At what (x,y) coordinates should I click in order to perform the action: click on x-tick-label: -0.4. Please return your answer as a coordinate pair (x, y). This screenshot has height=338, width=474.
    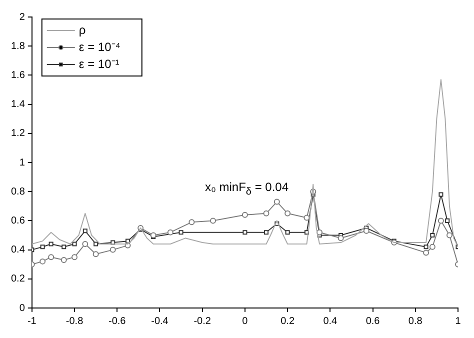
    Looking at the image, I should click on (160, 321).